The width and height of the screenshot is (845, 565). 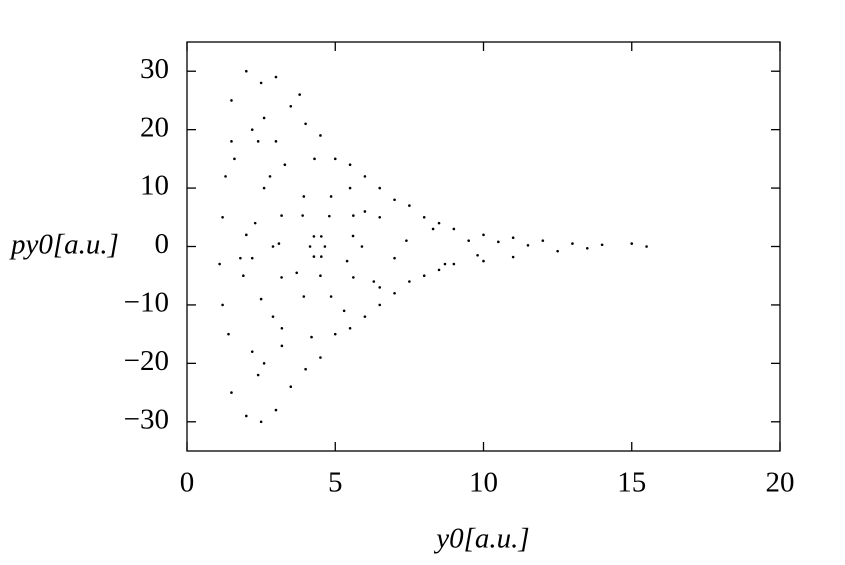 I want to click on y-tick-label: −10, so click(x=146, y=303).